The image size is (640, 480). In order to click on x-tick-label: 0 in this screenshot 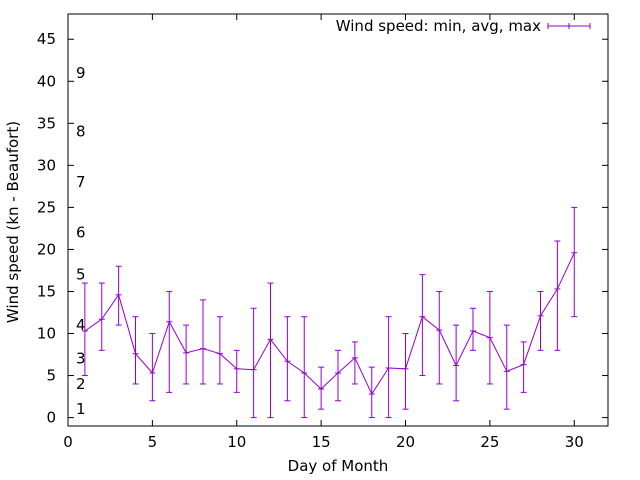, I will do `click(68, 442)`.